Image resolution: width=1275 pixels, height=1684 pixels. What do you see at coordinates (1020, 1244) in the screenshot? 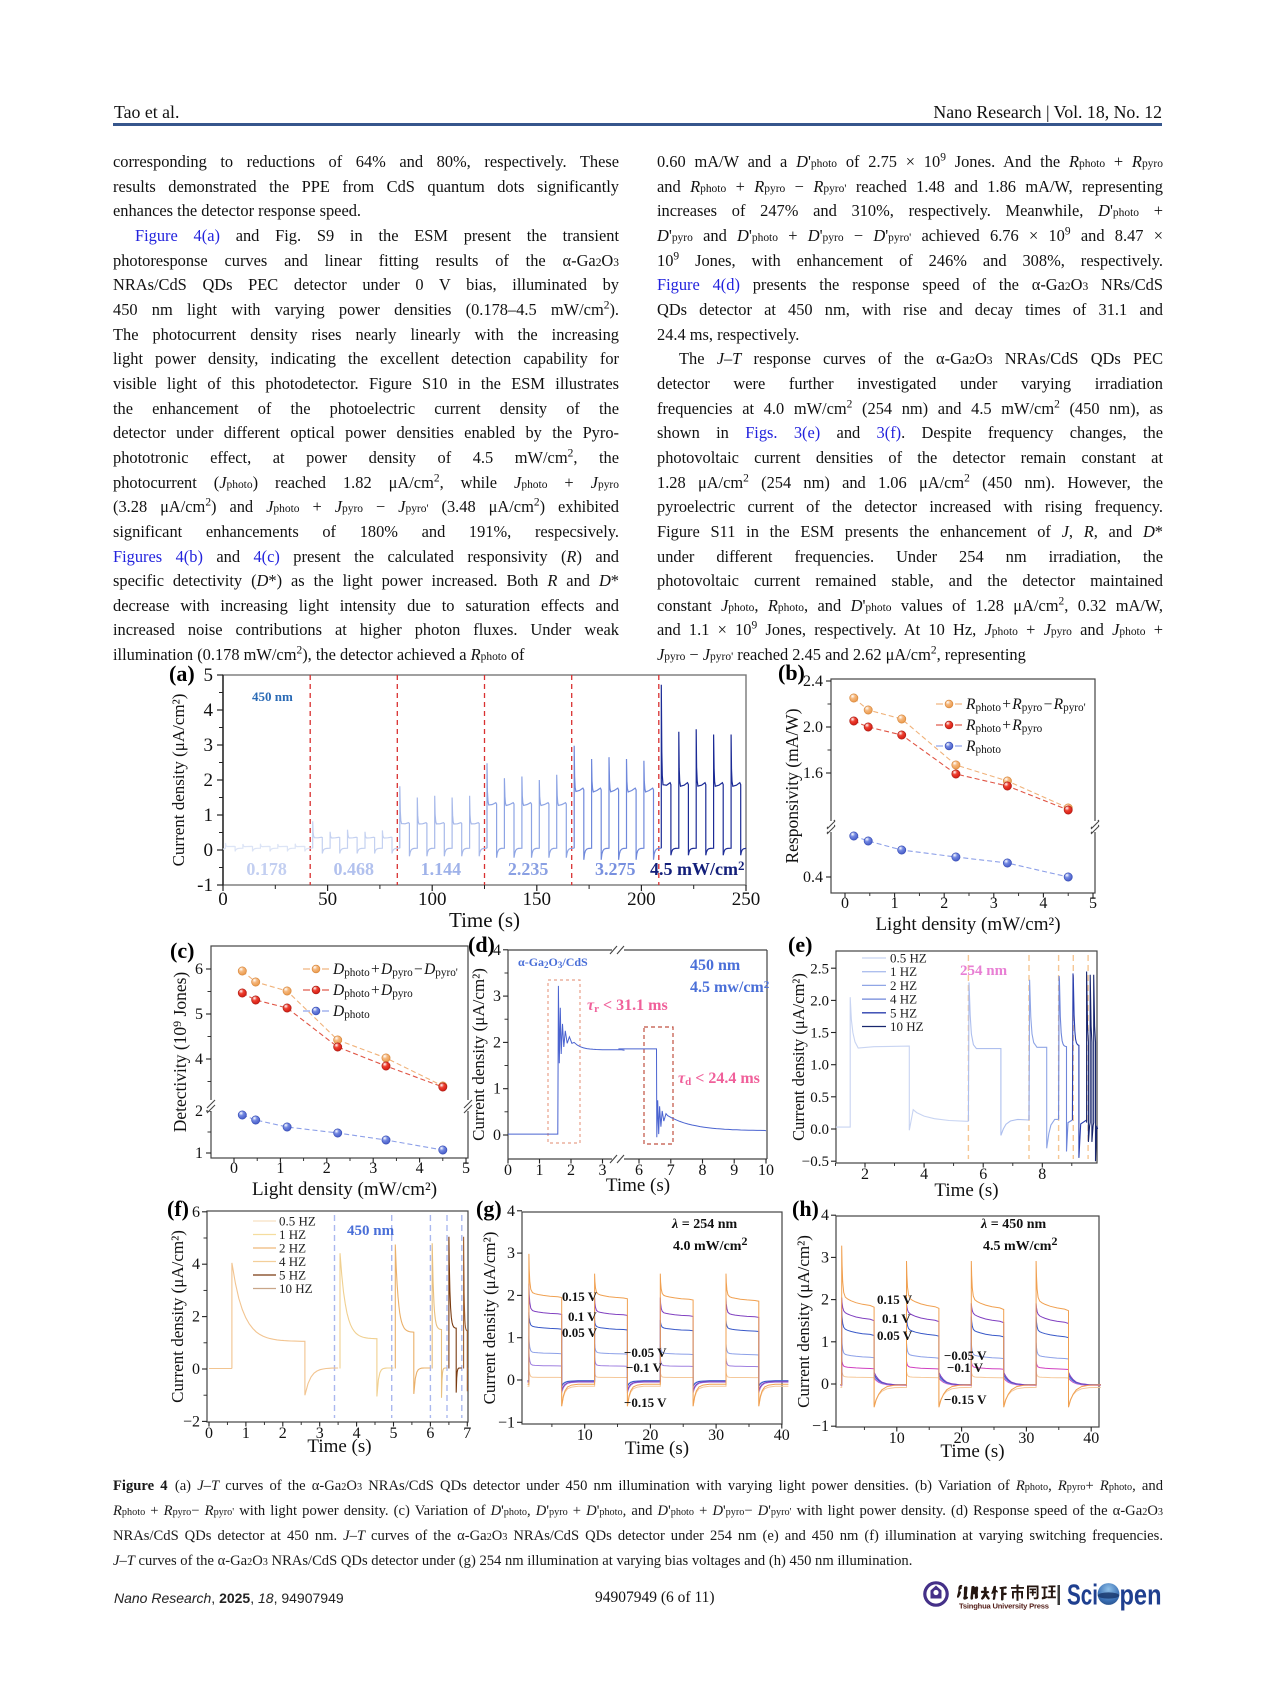
I see `svg-text: 4.5 mW/cm2` at bounding box center [1020, 1244].